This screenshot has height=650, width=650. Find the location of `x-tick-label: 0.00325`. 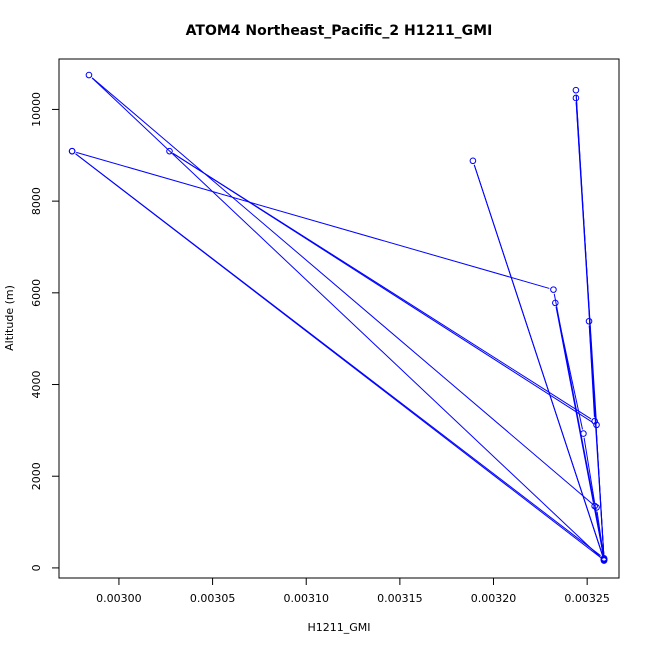

x-tick-label: 0.00325 is located at coordinates (587, 598).